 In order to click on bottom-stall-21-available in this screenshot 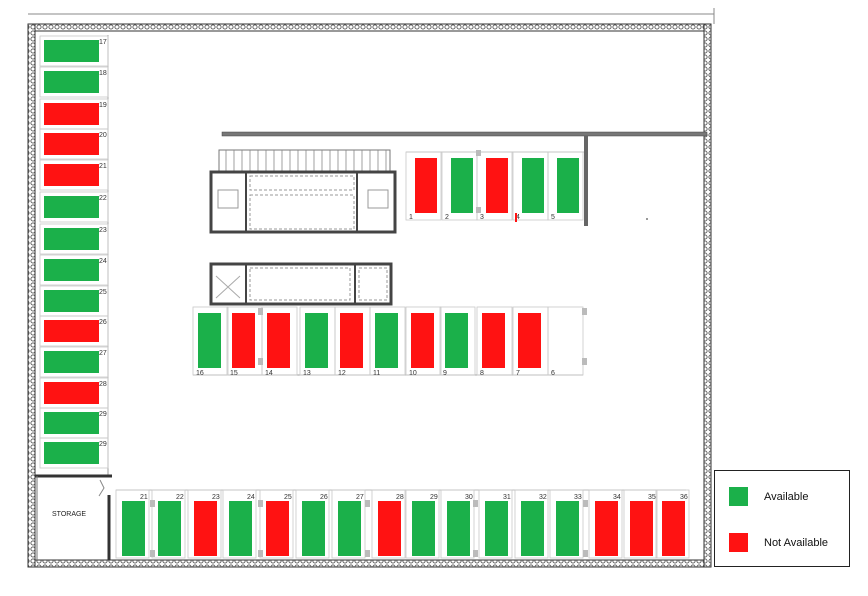, I will do `click(133, 528)`.